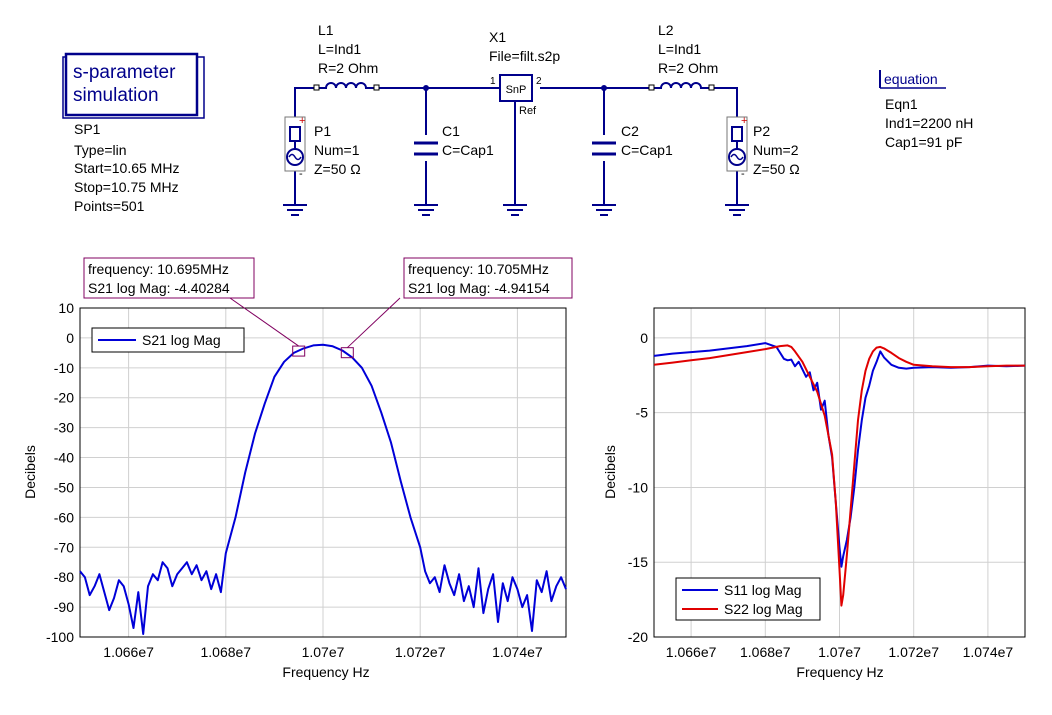  I want to click on y-tick-label: 0, so click(70, 338).